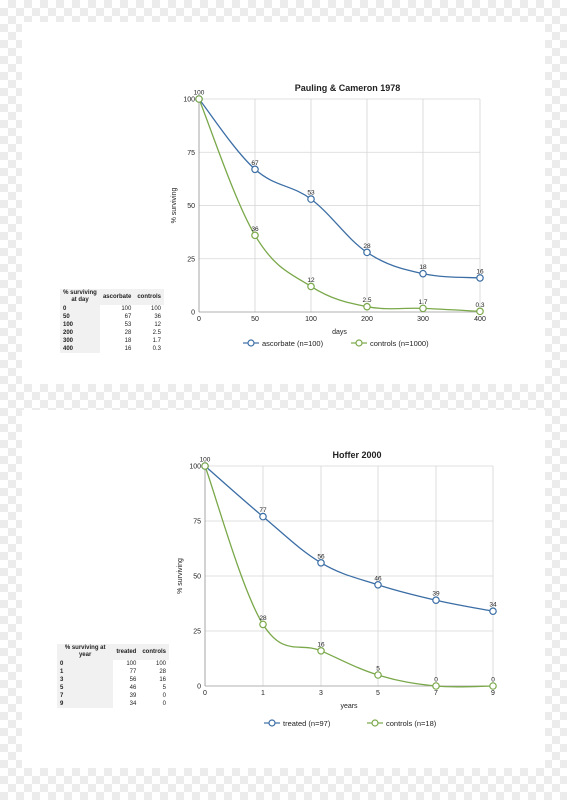 This screenshot has width=567, height=800. Describe the element at coordinates (199, 687) in the screenshot. I see `hoffer-y-tick-label: 0` at that location.